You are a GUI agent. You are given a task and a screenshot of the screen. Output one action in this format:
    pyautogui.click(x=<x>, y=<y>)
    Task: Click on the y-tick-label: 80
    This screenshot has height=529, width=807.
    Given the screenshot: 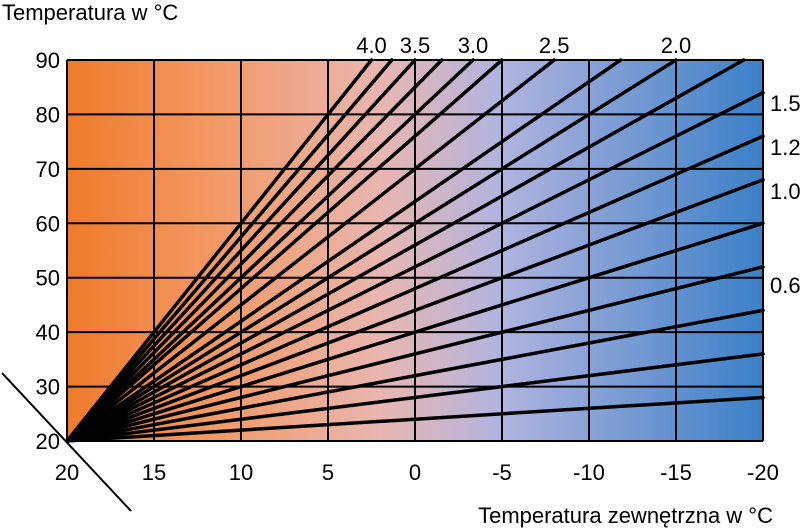 What is the action you would take?
    pyautogui.click(x=48, y=114)
    